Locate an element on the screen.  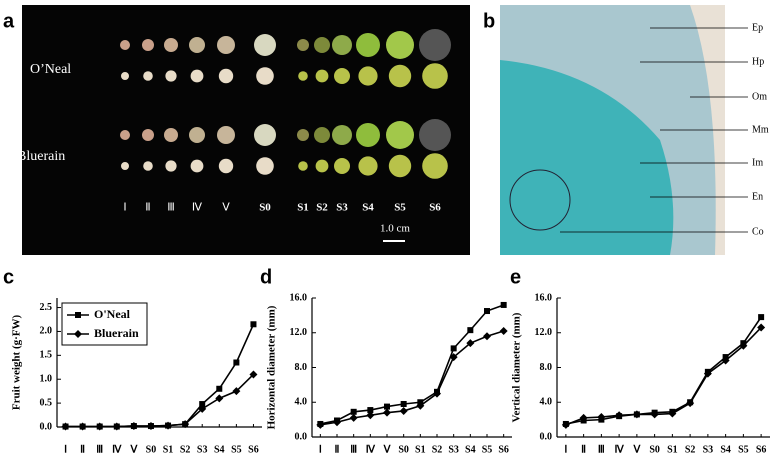
panel-label: e is located at coordinates (515, 277).